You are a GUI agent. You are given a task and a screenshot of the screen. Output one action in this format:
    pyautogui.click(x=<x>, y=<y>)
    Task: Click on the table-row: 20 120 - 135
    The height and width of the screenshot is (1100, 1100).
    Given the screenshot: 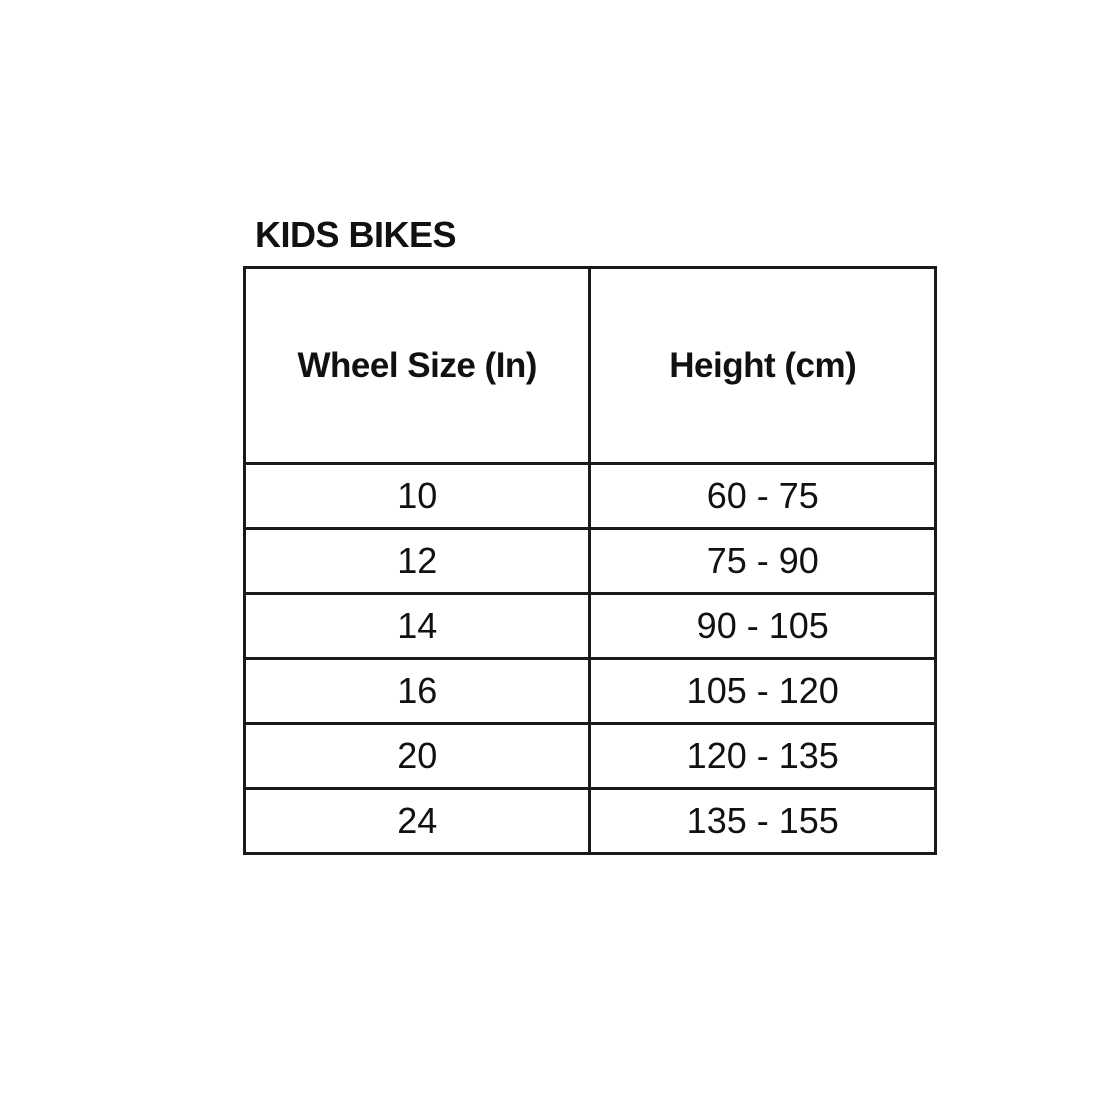 What is the action you would take?
    pyautogui.click(x=589, y=756)
    